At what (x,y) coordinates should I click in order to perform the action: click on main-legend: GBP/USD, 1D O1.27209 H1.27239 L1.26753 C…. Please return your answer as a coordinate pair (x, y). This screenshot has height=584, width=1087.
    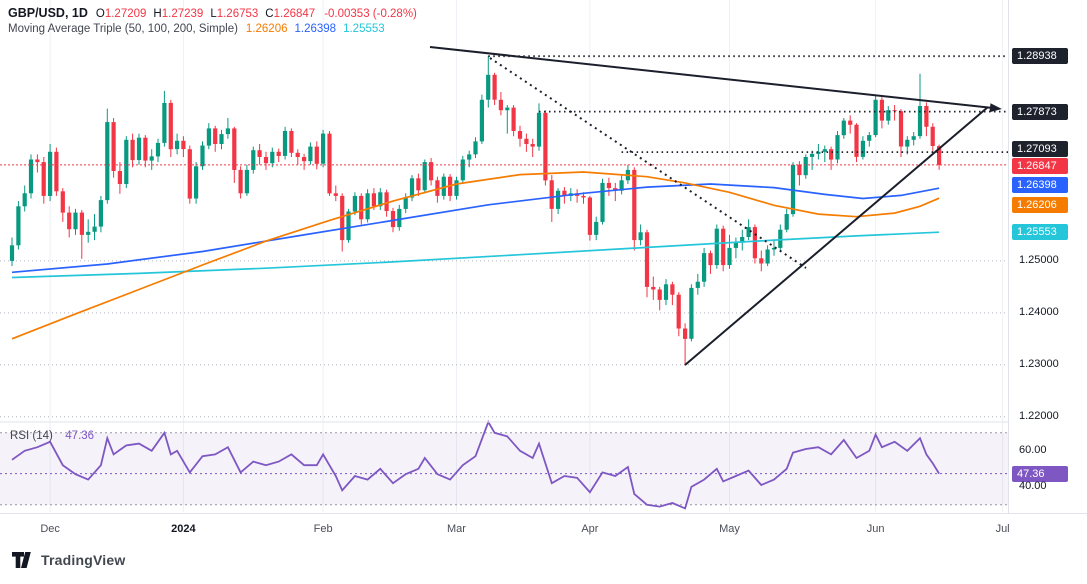
    Looking at the image, I should click on (212, 20).